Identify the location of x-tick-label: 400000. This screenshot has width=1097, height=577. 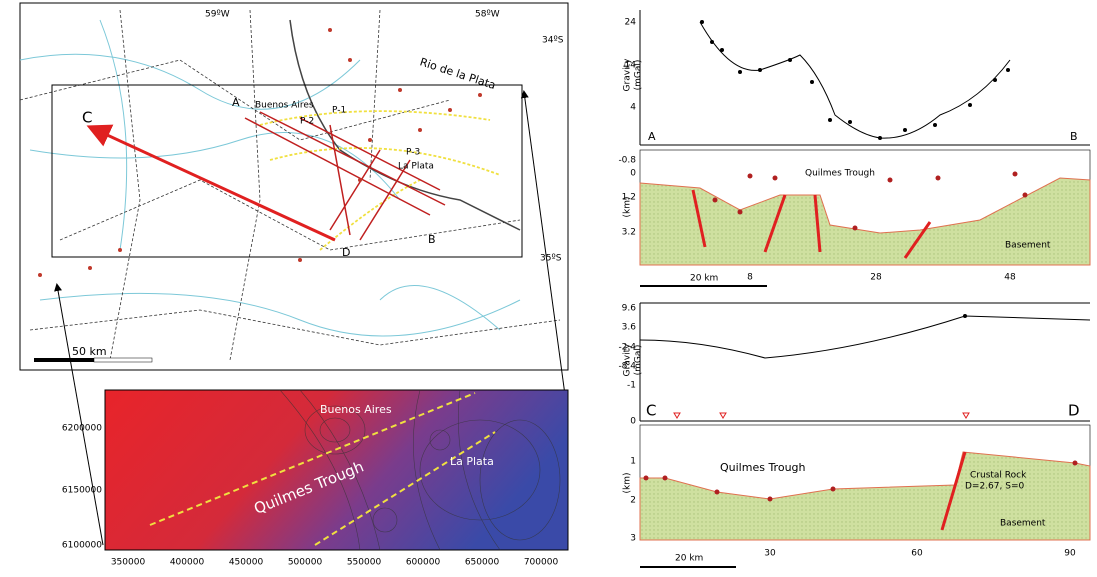
(187, 563).